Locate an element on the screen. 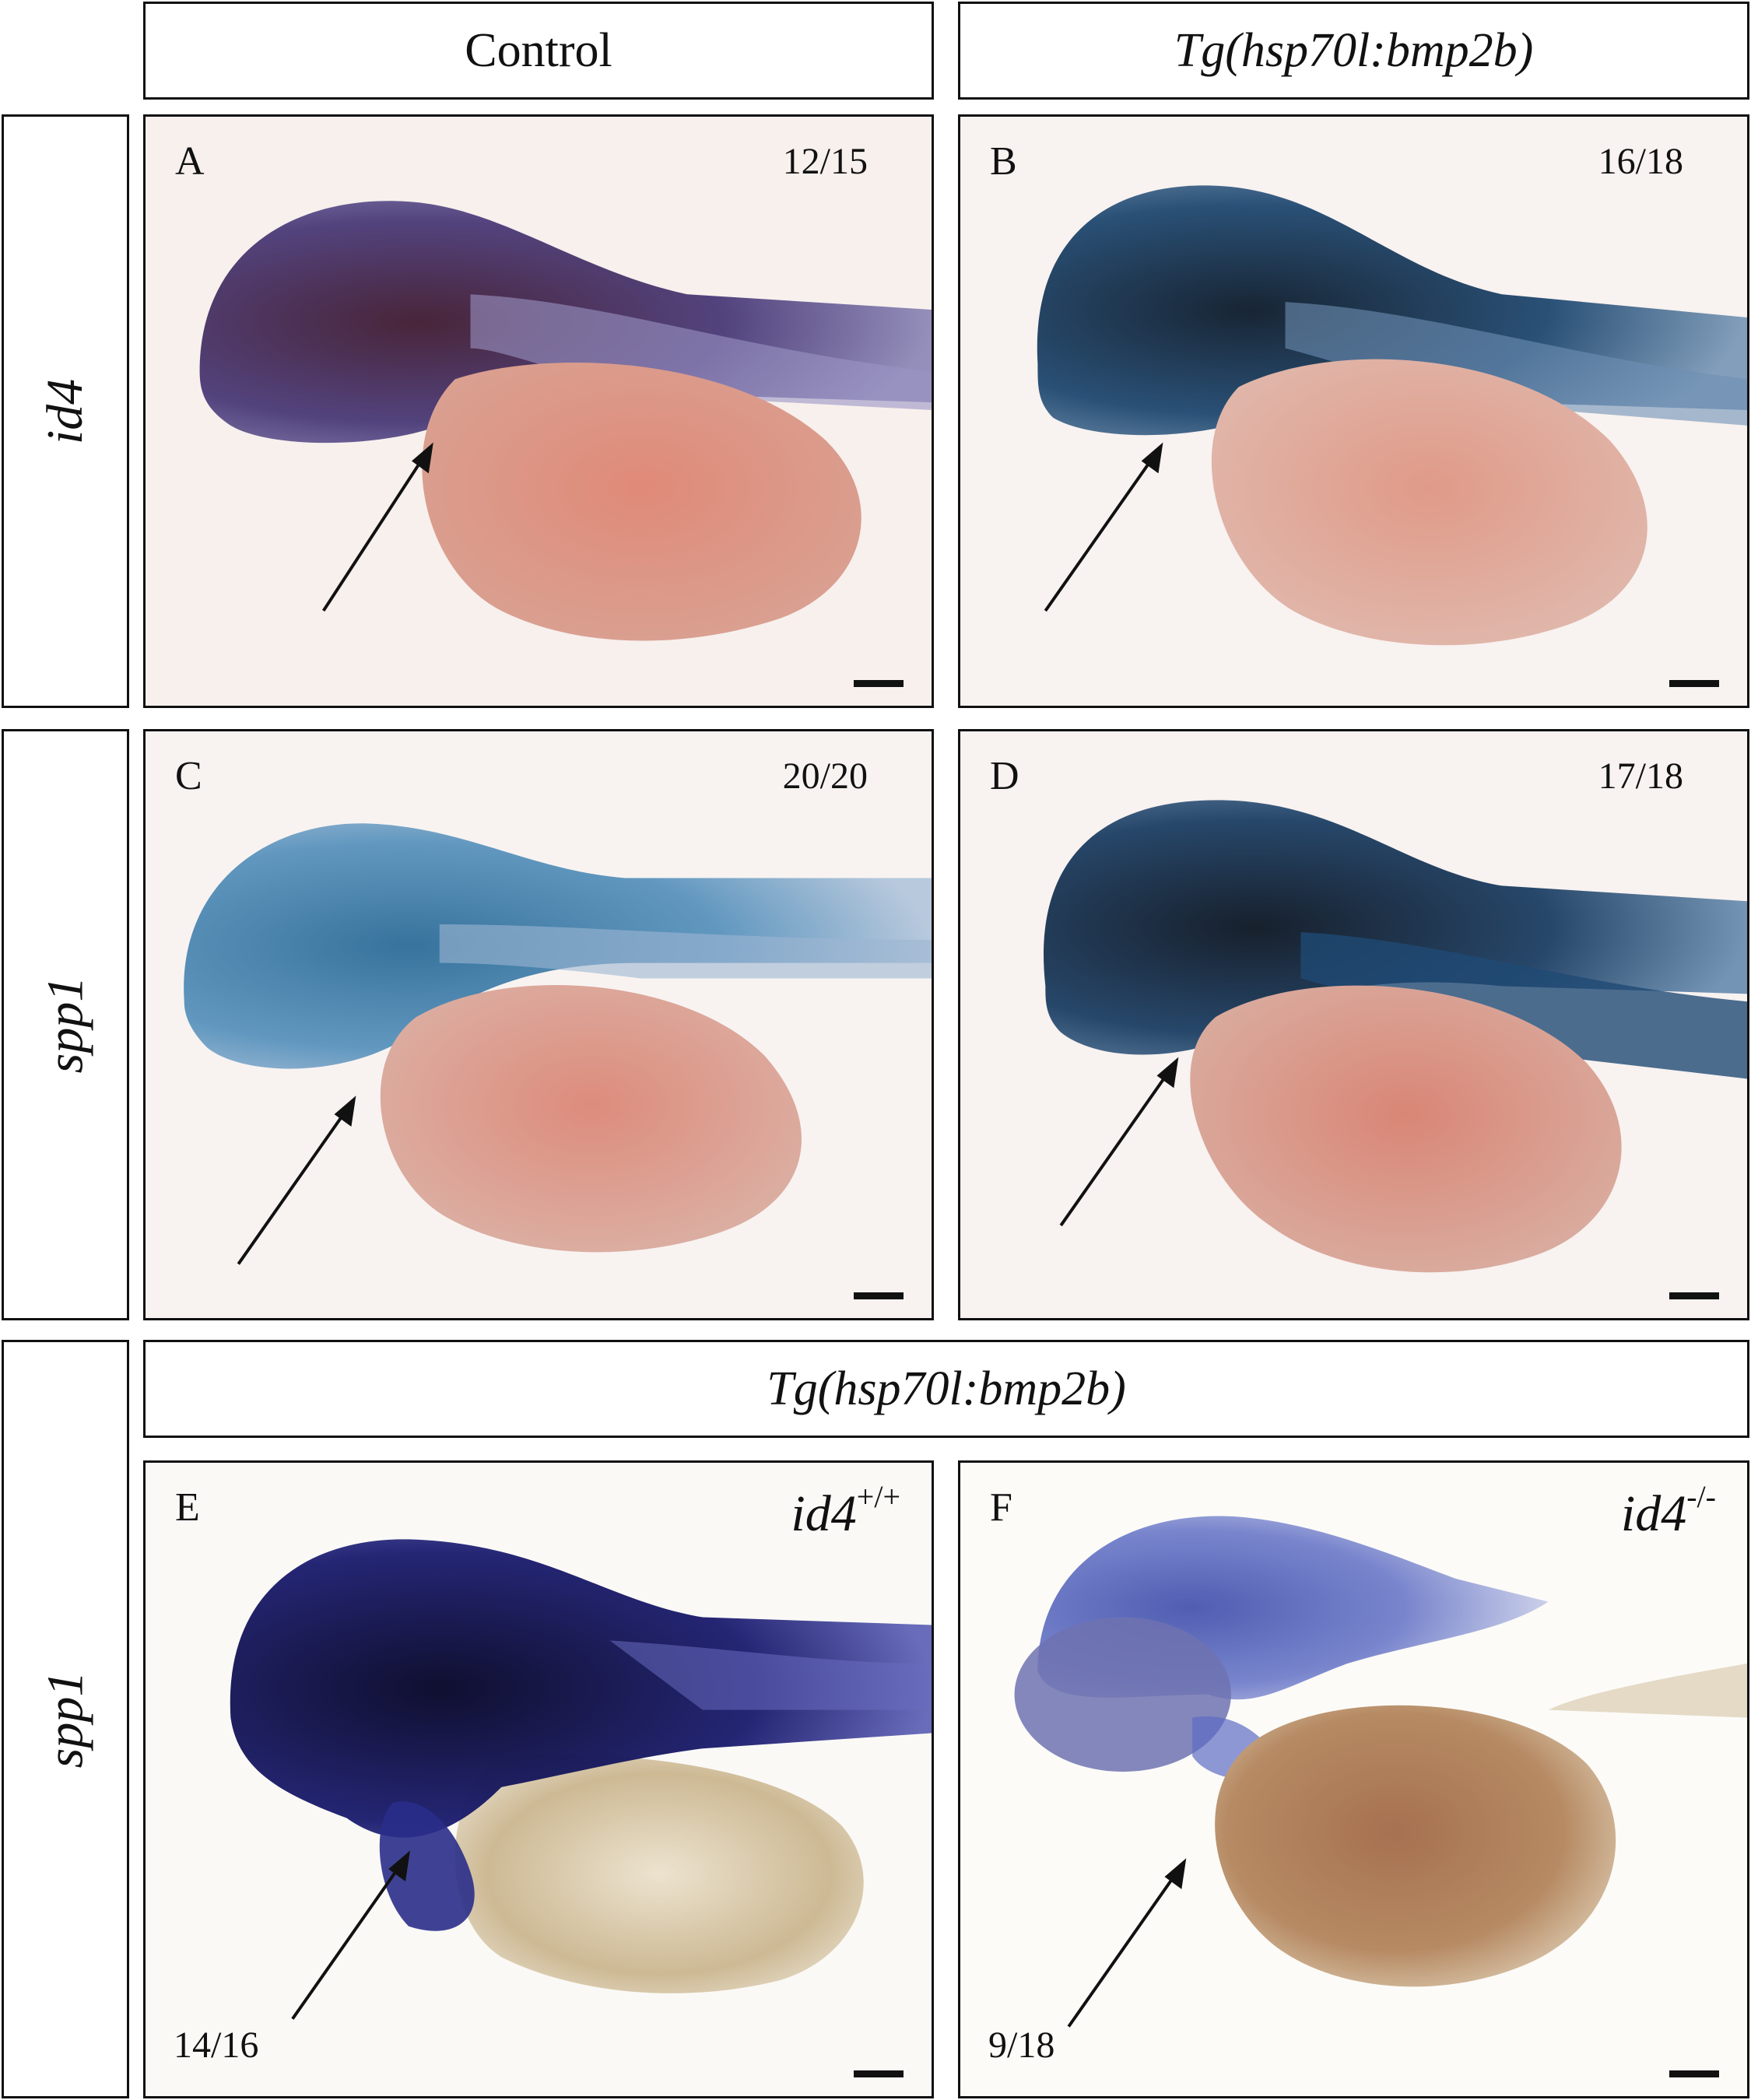 The image size is (1751, 2100). genotype-superscript: -/- is located at coordinates (1701, 1497).